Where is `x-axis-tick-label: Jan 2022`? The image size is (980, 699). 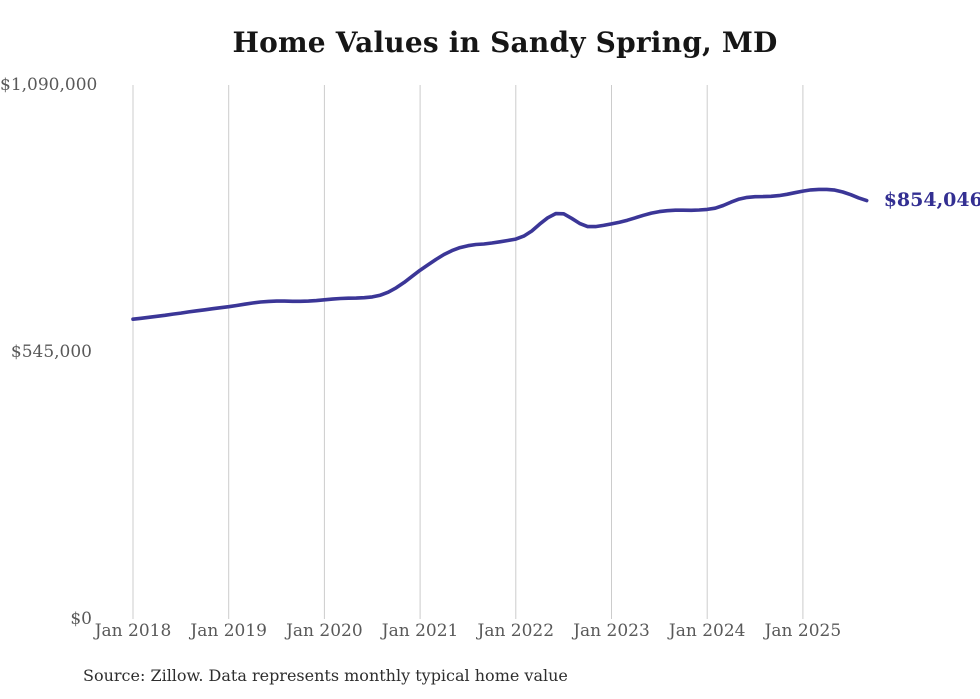
x-axis-tick-label: Jan 2022 is located at coordinates (516, 631).